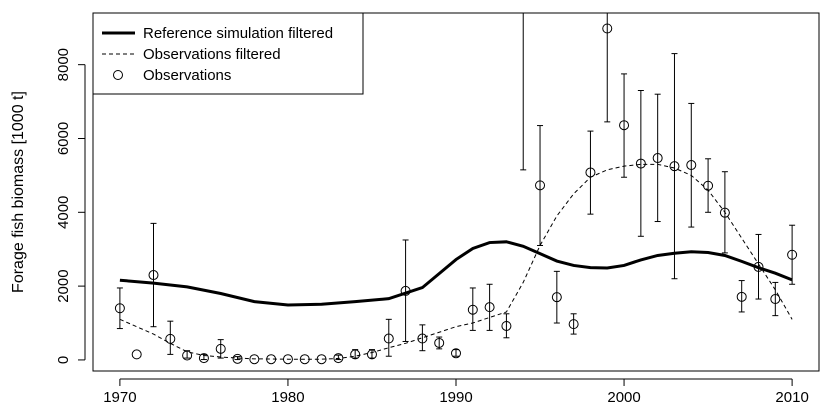 This screenshot has height=415, width=830. Describe the element at coordinates (321, 359) in the screenshot. I see `observation-point-1982` at that location.